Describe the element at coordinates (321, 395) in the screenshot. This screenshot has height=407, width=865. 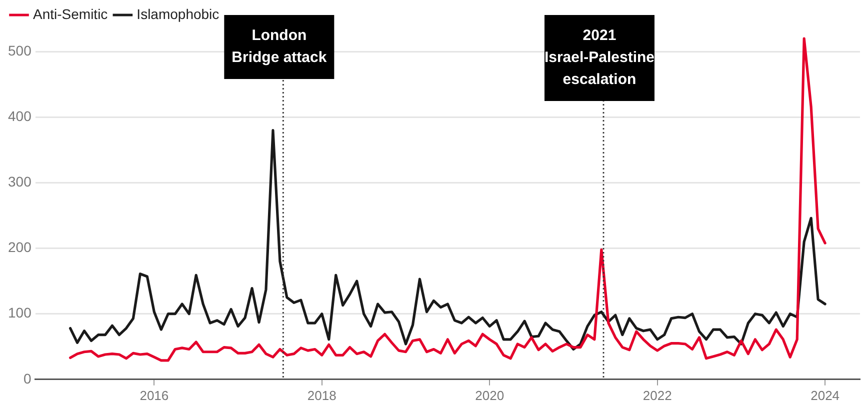
I see `x-tick-label: 2018` at that location.